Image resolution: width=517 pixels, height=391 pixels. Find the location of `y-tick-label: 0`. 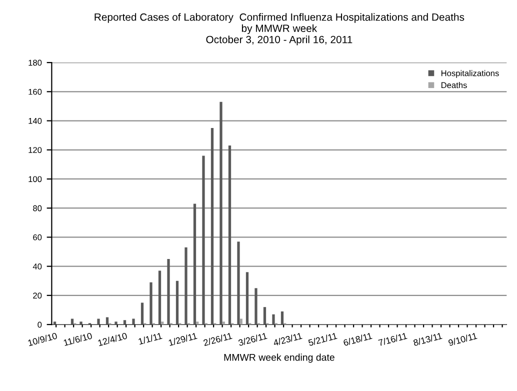

y-tick-label: 0 is located at coordinates (40, 325).